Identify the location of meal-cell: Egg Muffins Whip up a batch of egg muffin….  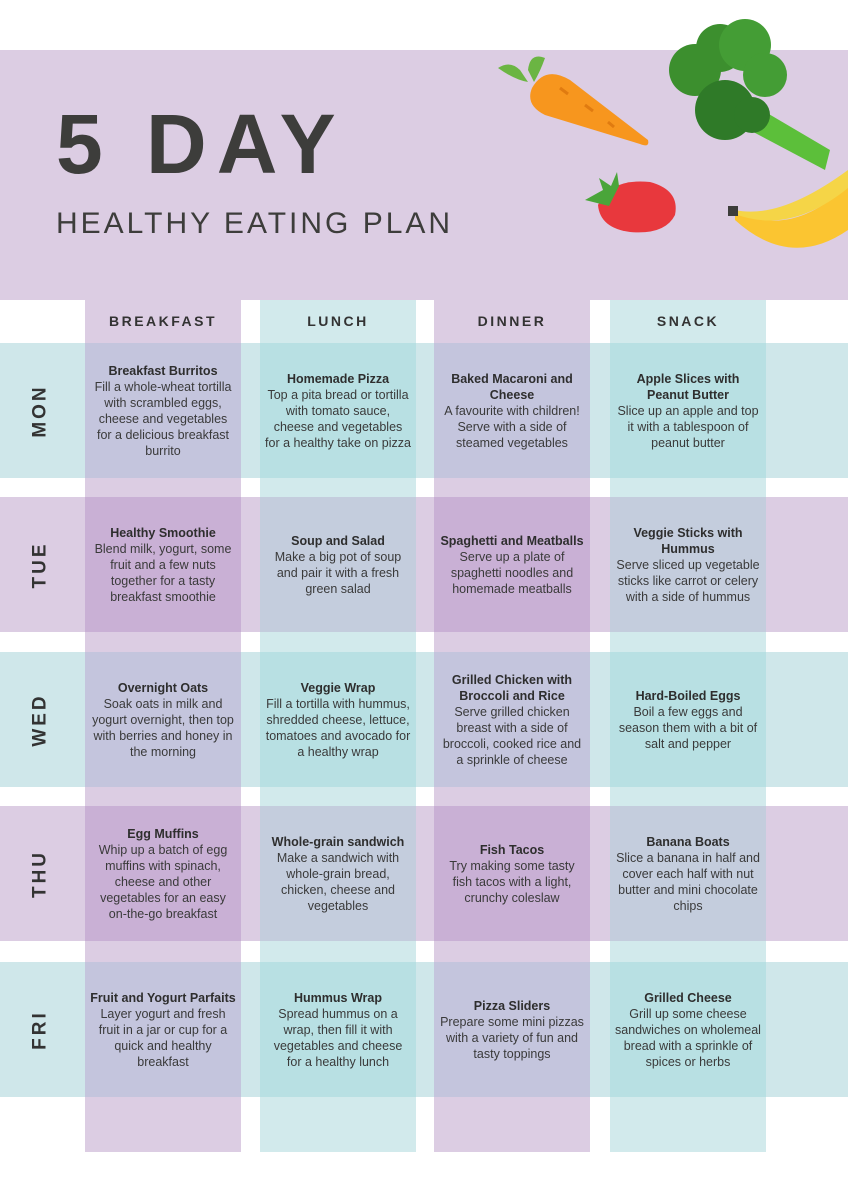
(163, 873).